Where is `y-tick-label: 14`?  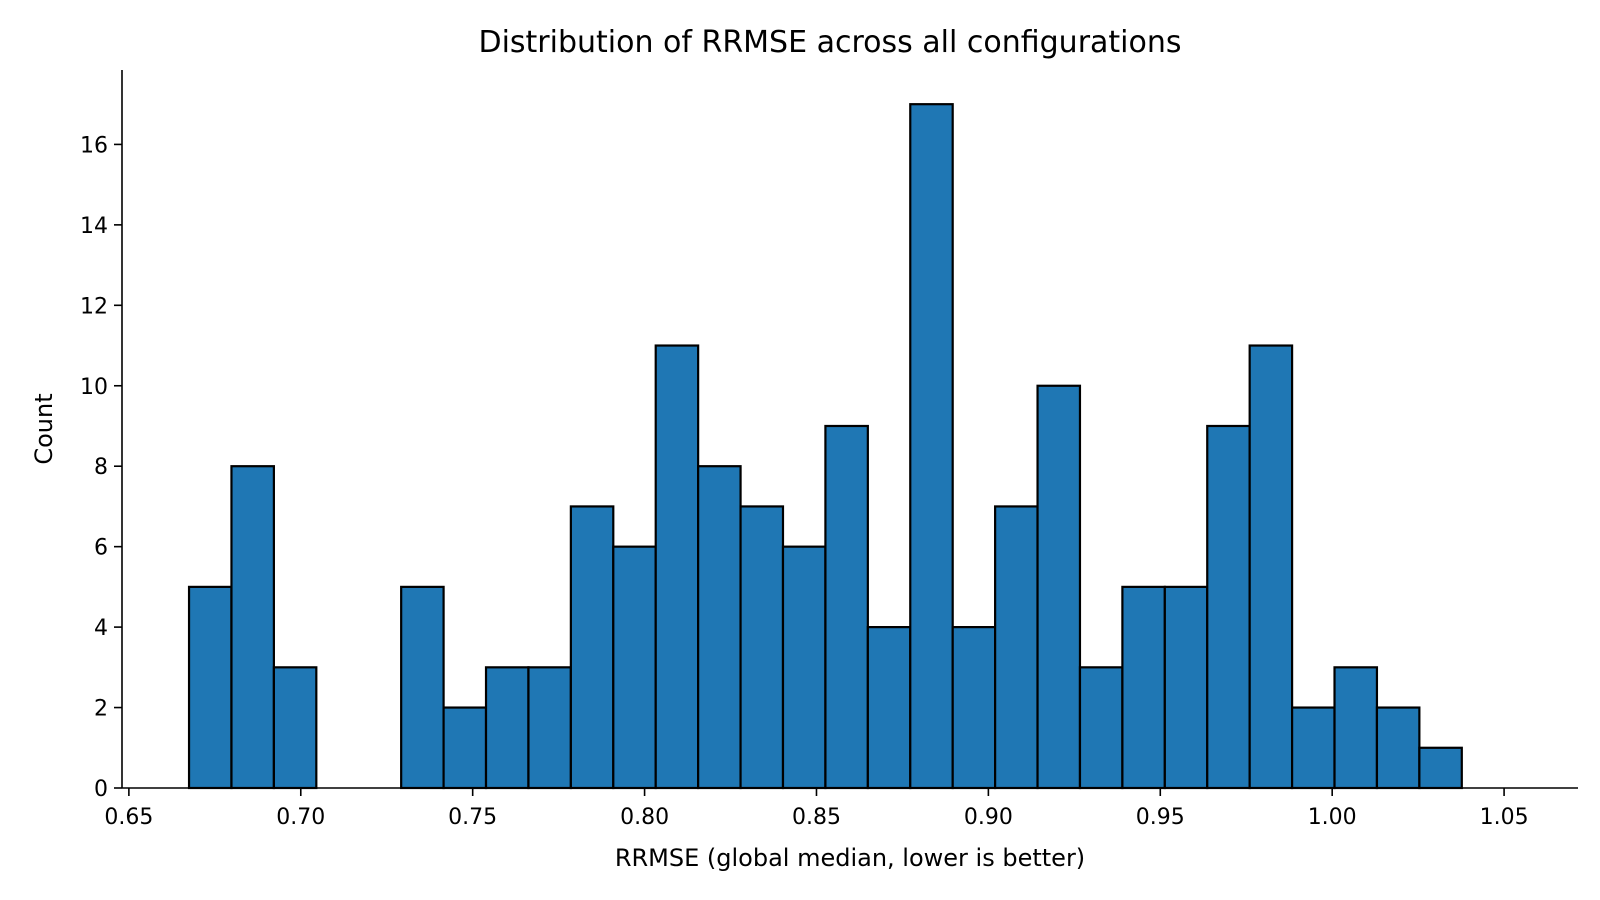
y-tick-label: 14 is located at coordinates (94, 226).